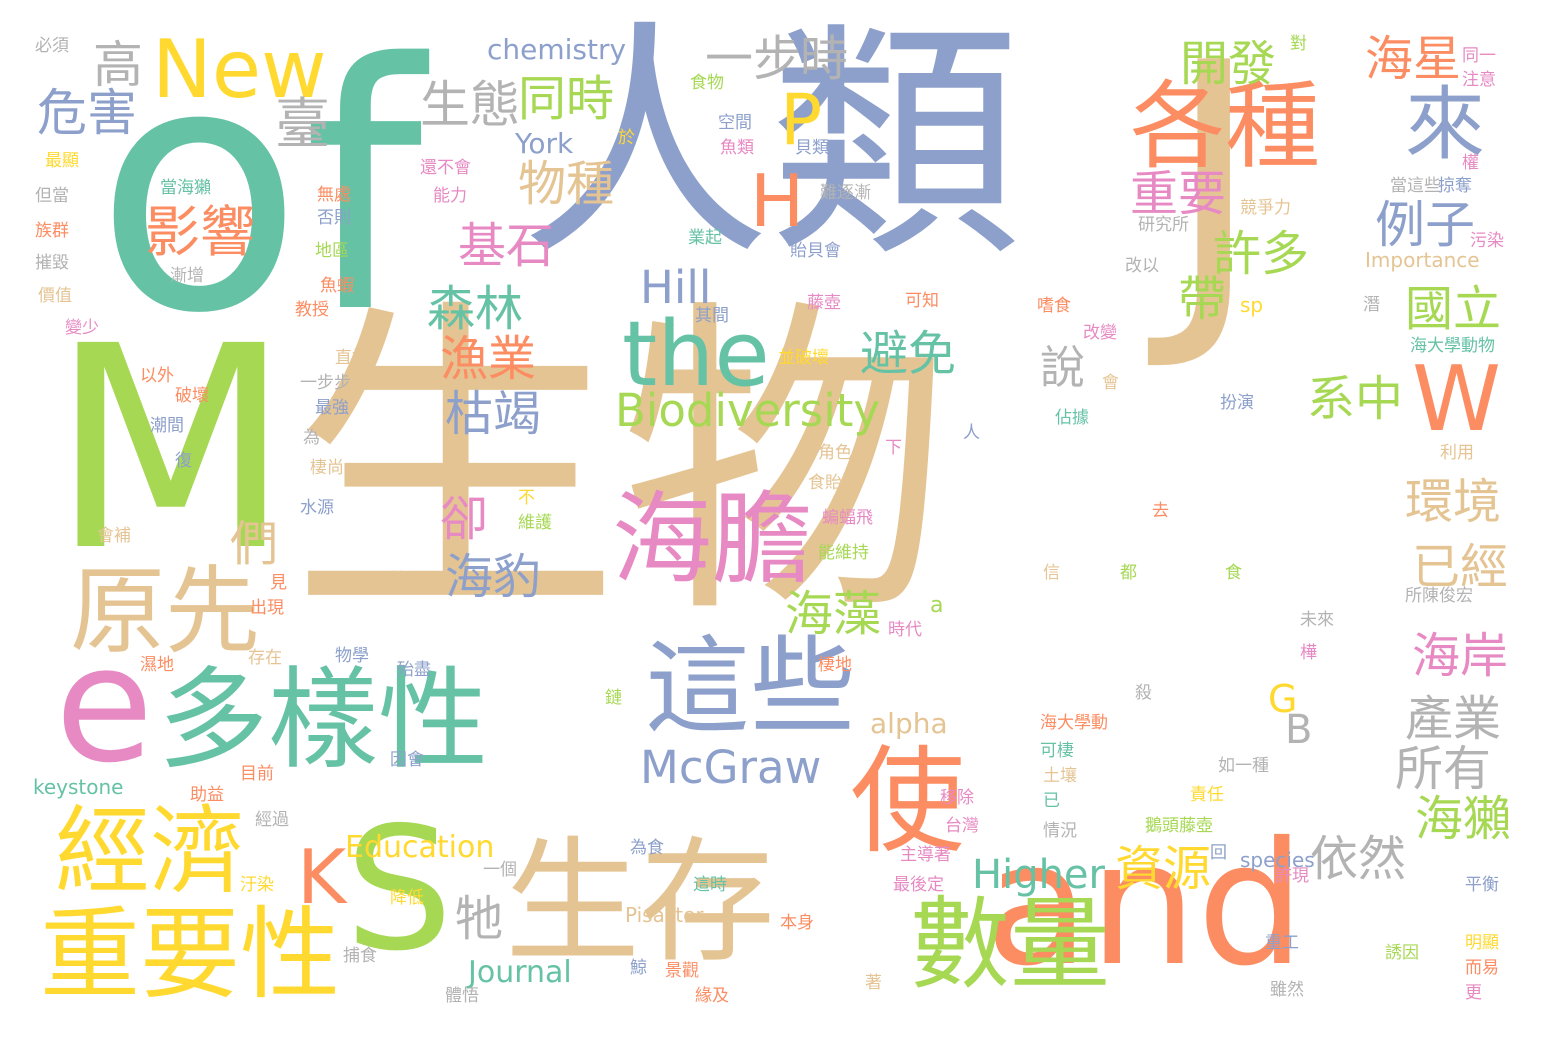  I want to click on word-jingji: 經濟, so click(150, 852).